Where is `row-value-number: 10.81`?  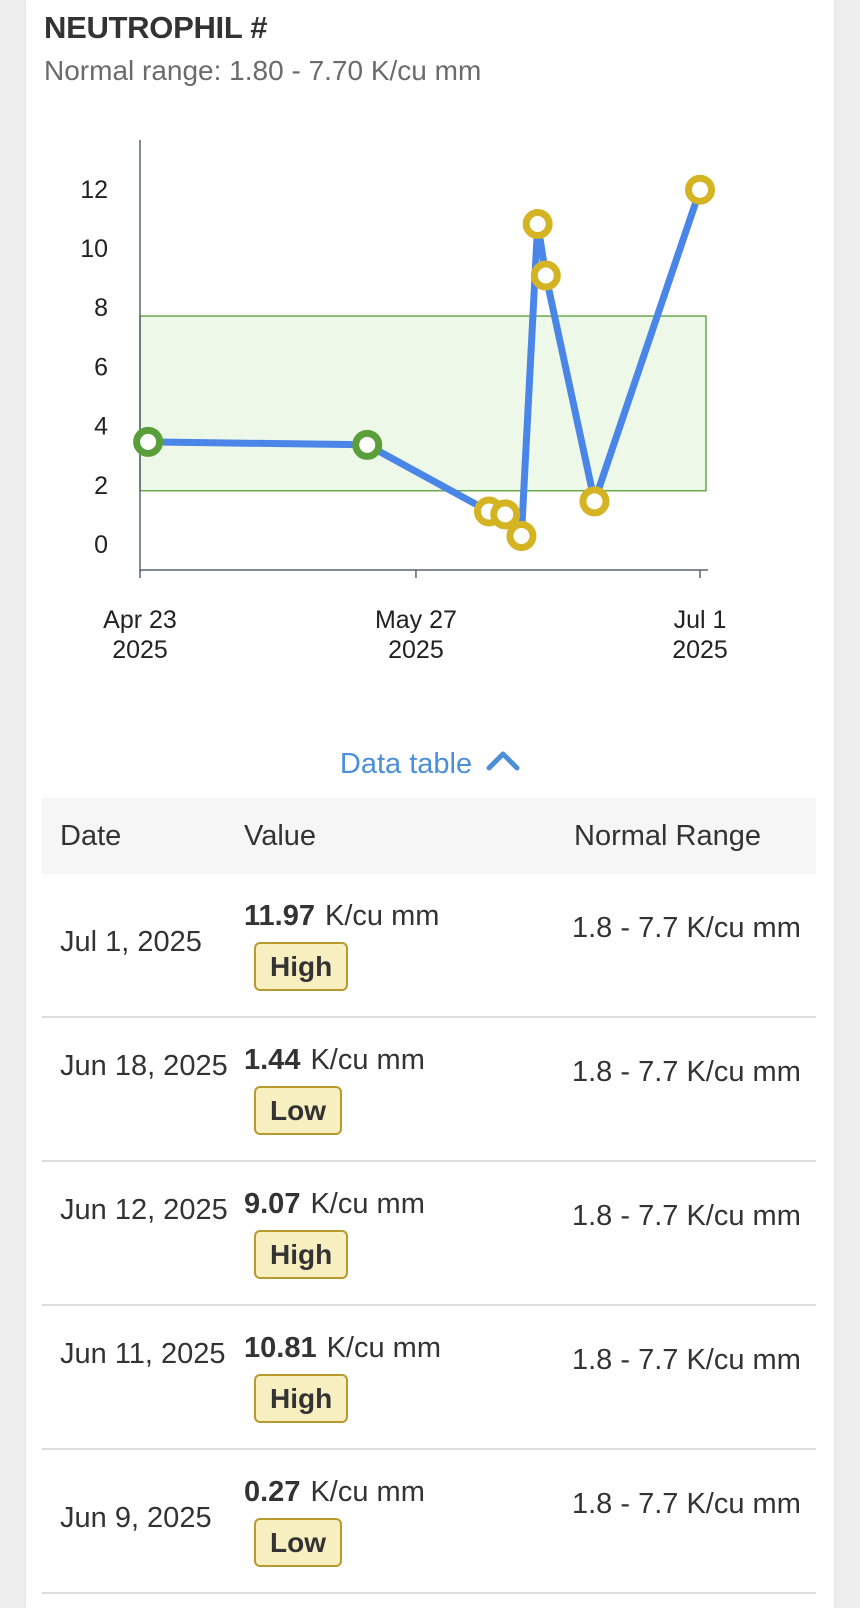 row-value-number: 10.81 is located at coordinates (280, 1348).